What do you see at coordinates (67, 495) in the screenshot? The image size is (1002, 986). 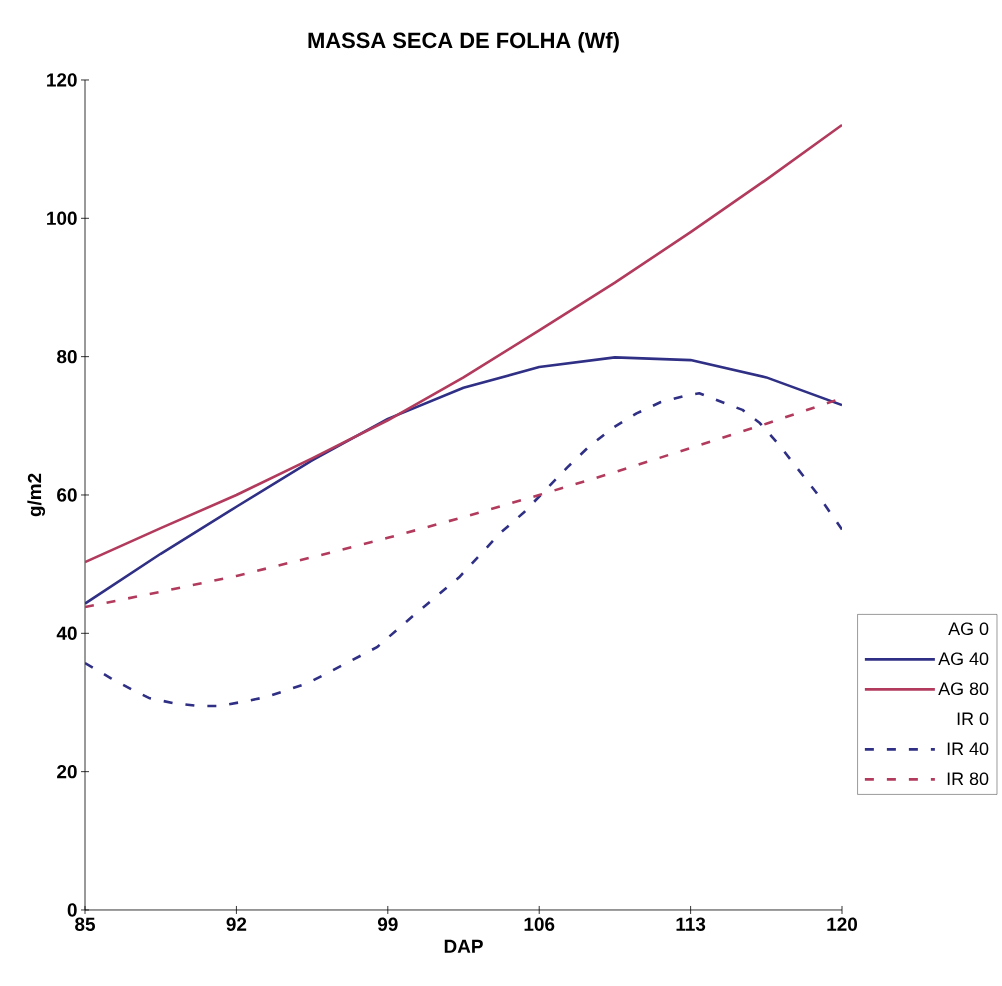 I see `y-tick-label: 60` at bounding box center [67, 495].